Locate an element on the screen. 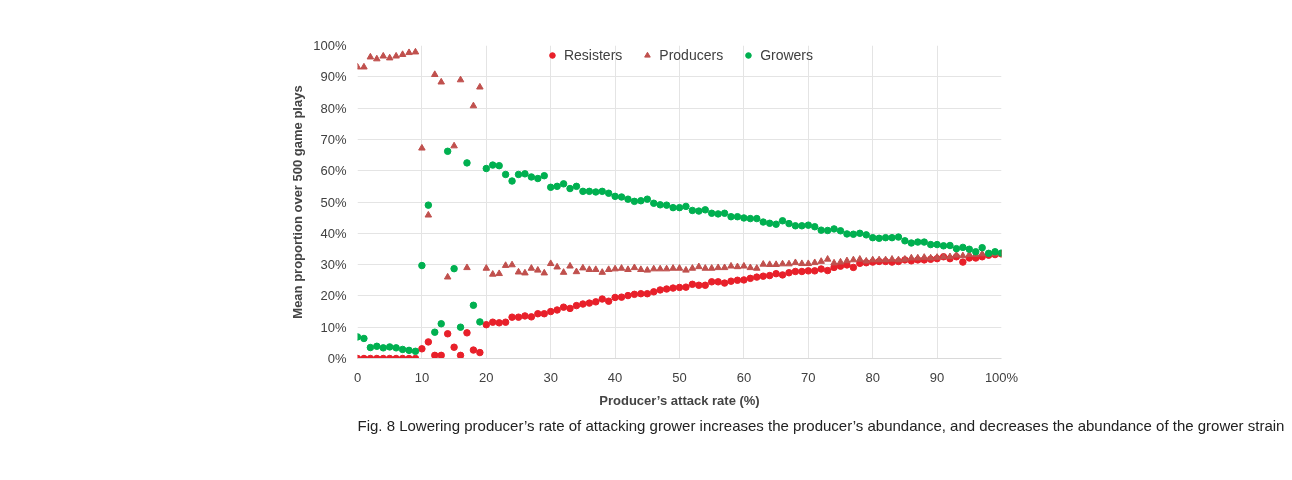  y-tick-label: 20% is located at coordinates (333, 296).